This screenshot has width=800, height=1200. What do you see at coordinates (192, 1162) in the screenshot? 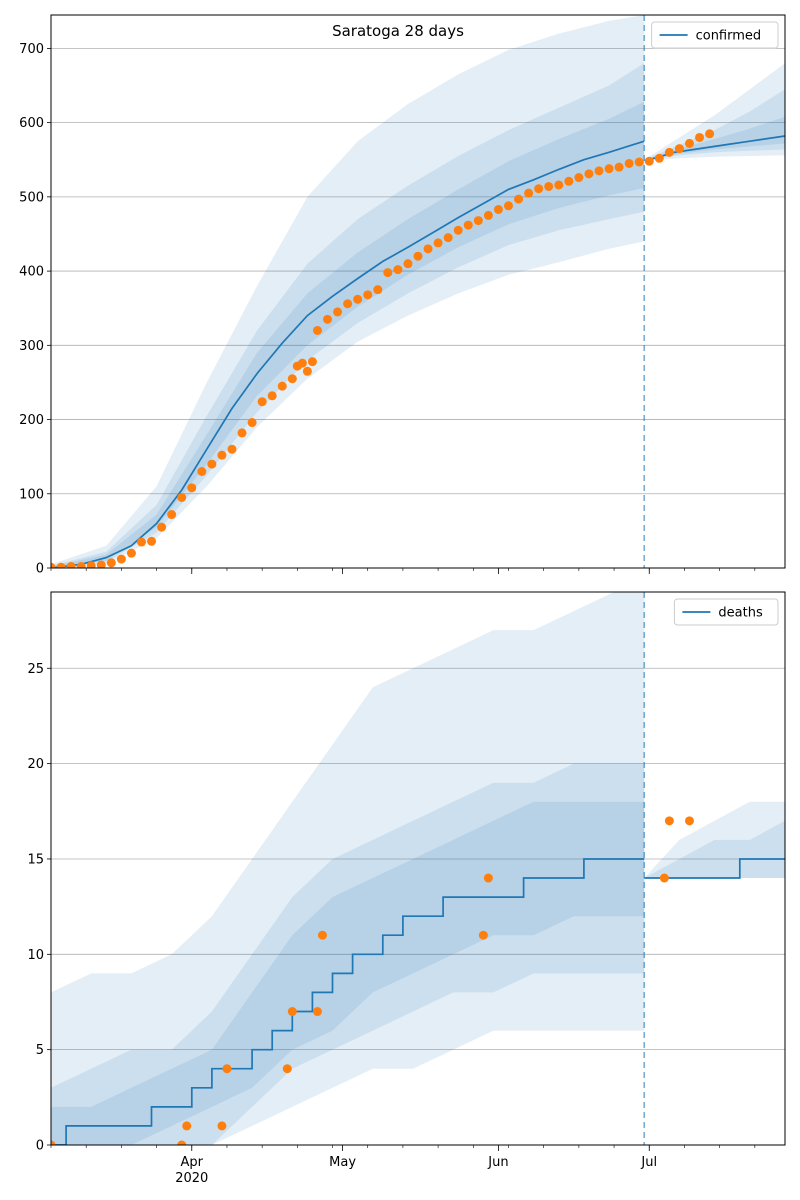
I see `x-tick-label: Apr` at bounding box center [192, 1162].